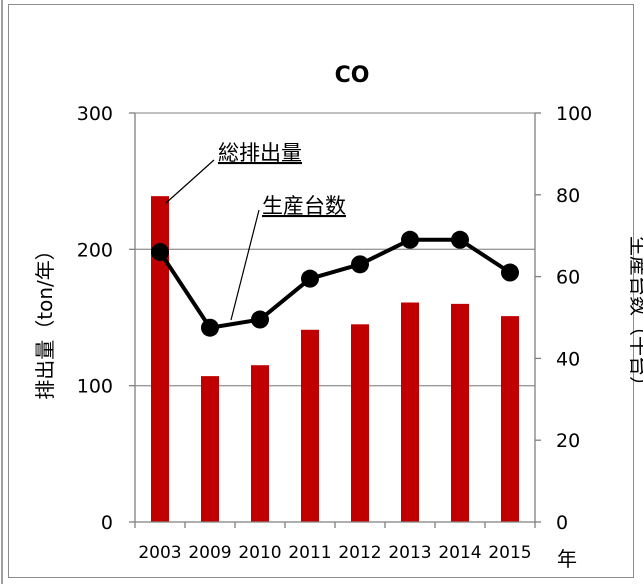 This screenshot has width=643, height=584. Describe the element at coordinates (409, 553) in the screenshot. I see `x-tick-label-2013: 2013` at that location.